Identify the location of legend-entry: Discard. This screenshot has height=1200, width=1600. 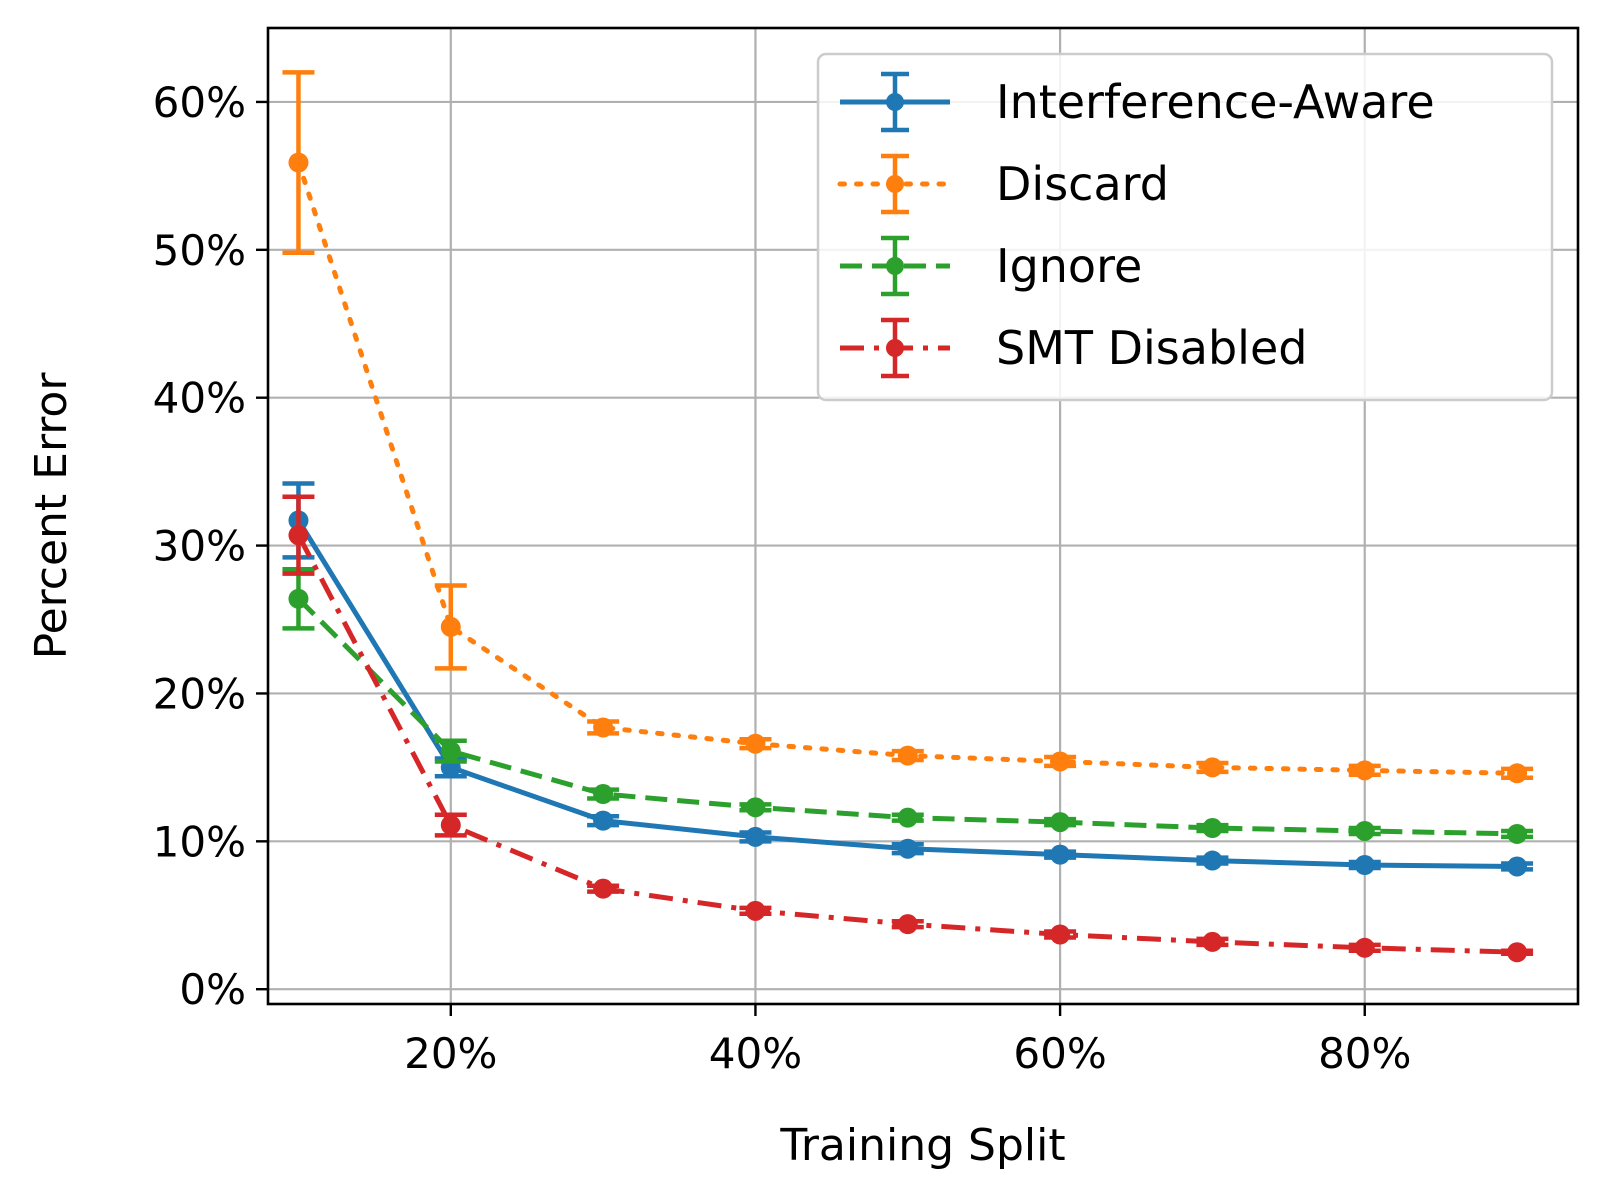
(1003, 184).